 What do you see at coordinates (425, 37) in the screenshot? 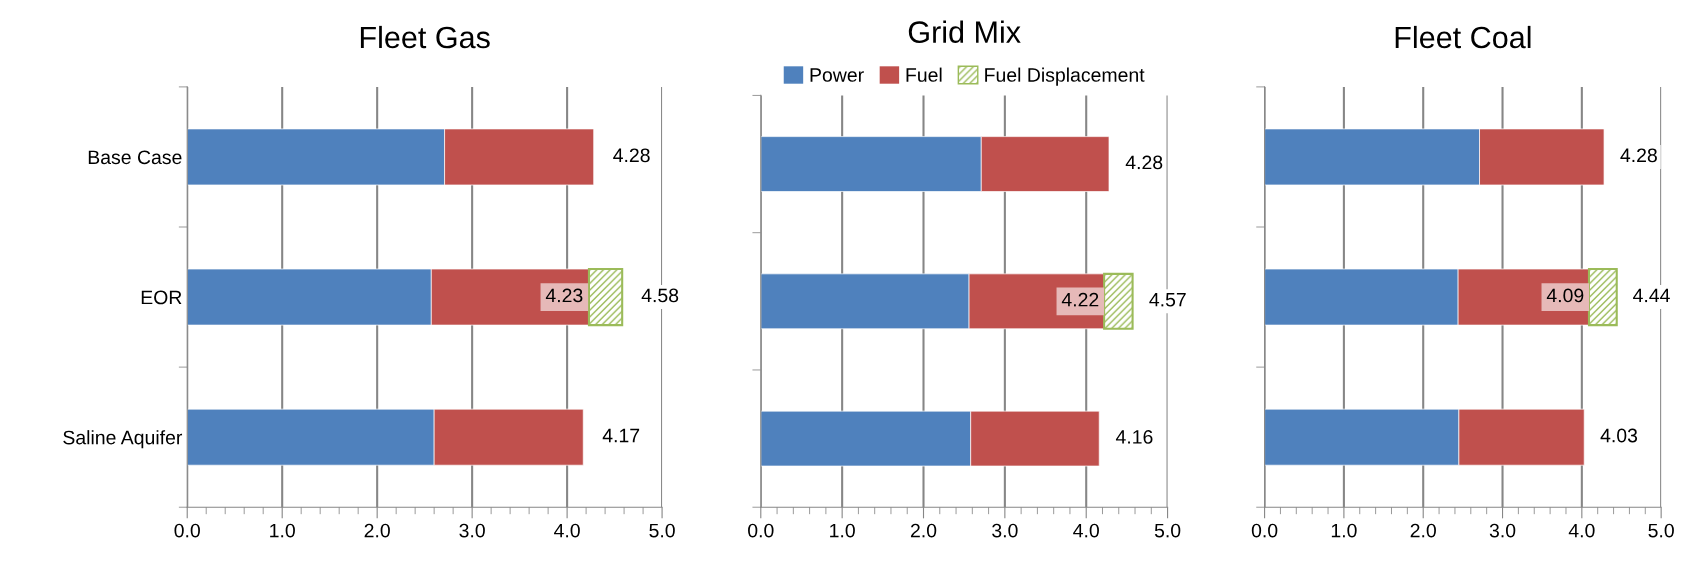
I see `chart-title: Fleet Gas` at bounding box center [425, 37].